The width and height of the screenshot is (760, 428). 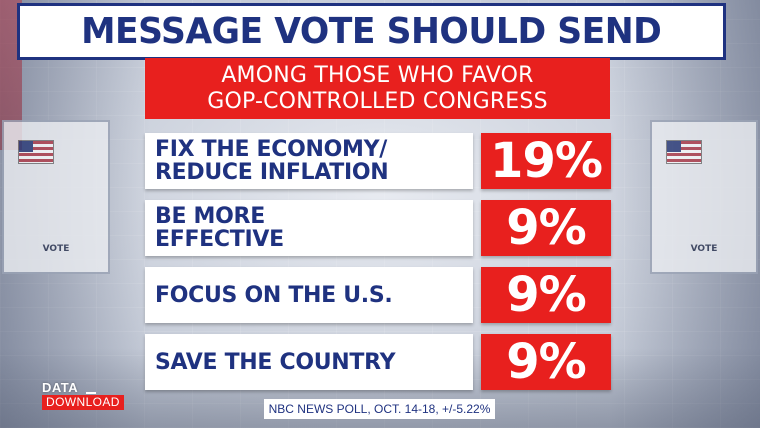 I want to click on row-value: 19%, so click(x=546, y=161).